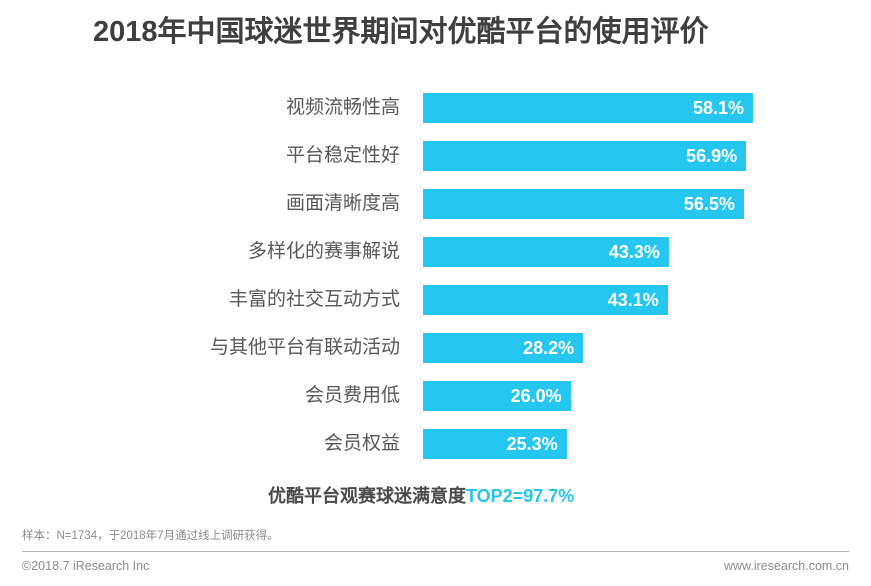  I want to click on bar-row: 与其他平台有联动活动 28.2%, so click(435, 348).